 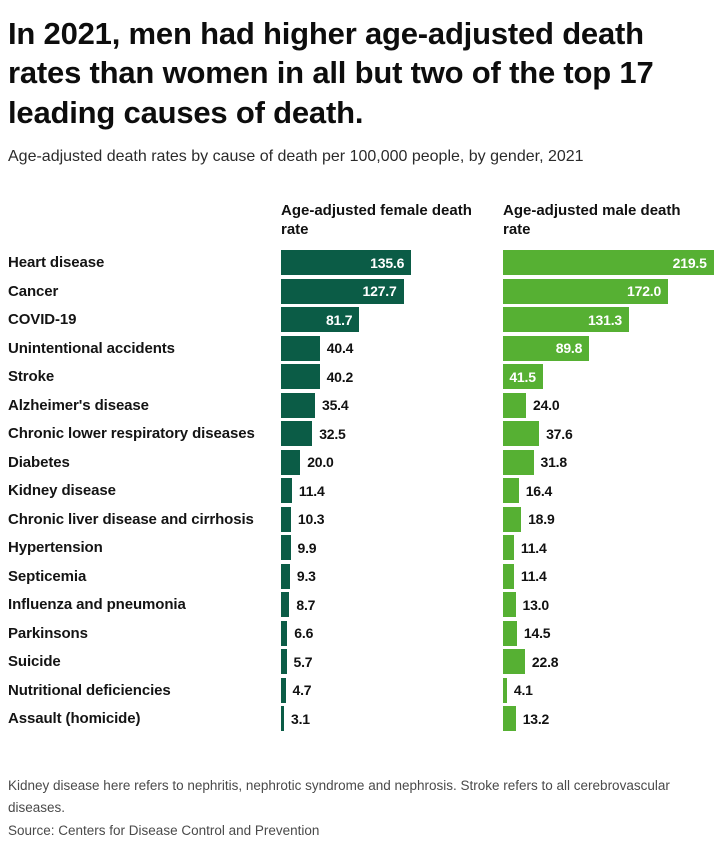 I want to click on value-label: 5.7, so click(x=303, y=661).